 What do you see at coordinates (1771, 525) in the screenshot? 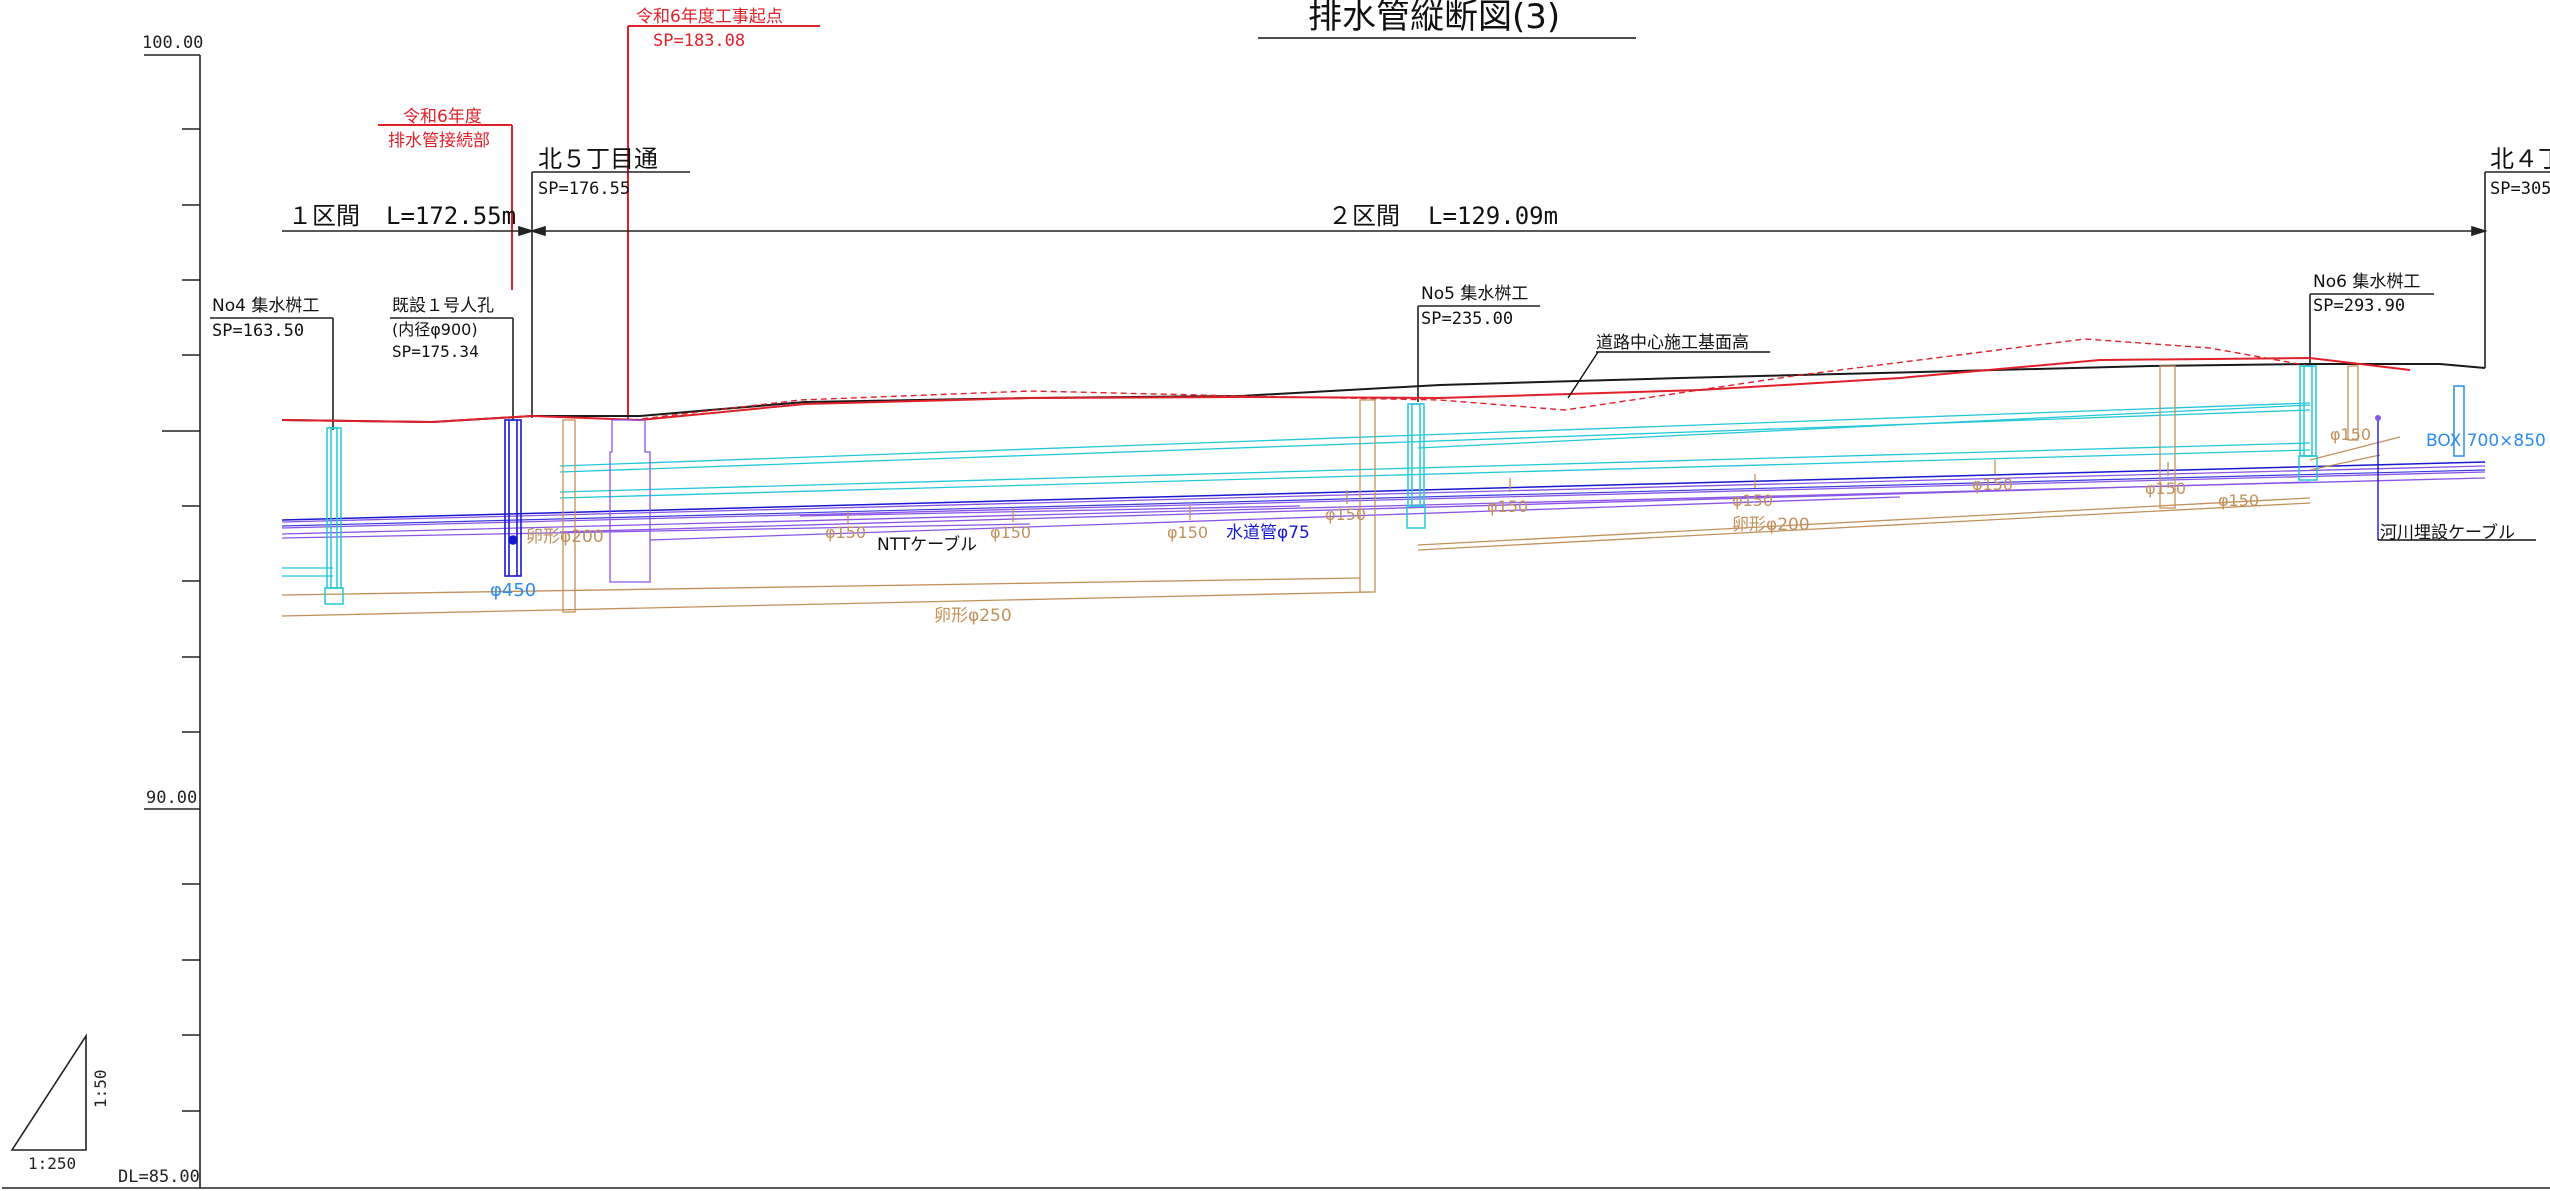
I see `label-egg200-b: 卵形φ200` at bounding box center [1771, 525].